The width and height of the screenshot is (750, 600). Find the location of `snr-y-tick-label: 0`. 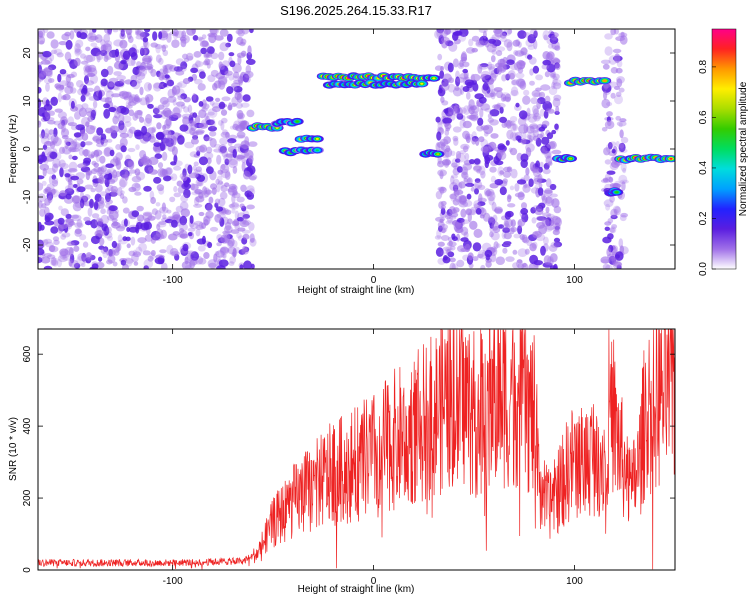

snr-y-tick-label: 0 is located at coordinates (27, 570).